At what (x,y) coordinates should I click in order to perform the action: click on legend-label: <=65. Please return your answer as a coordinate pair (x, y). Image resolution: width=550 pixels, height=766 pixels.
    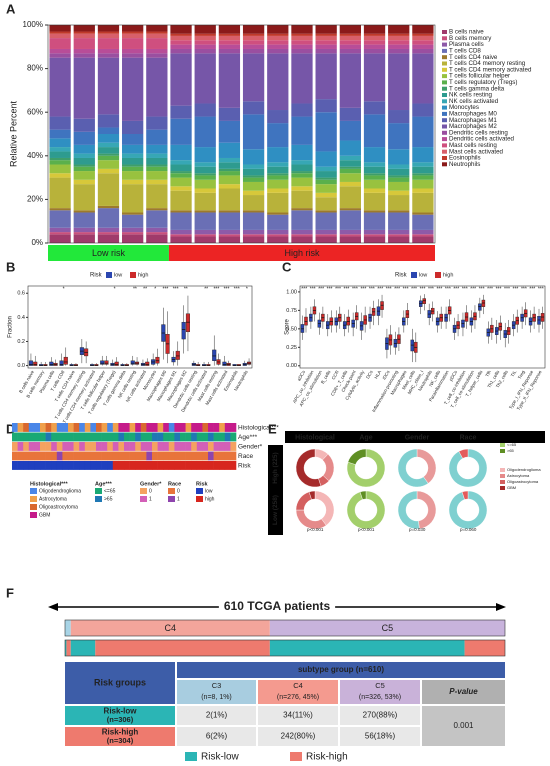
    Looking at the image, I should click on (512, 444).